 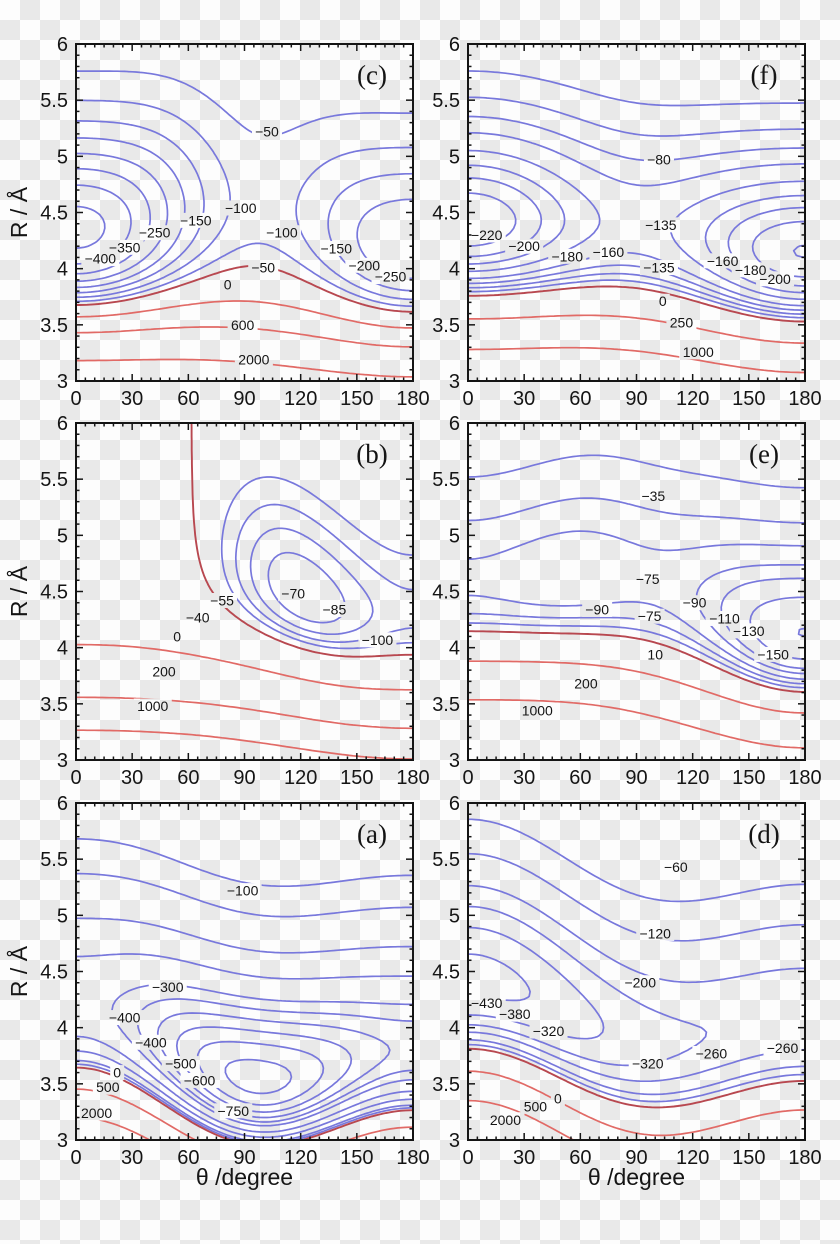 What do you see at coordinates (536, 1106) in the screenshot?
I see `contour-label: 500` at bounding box center [536, 1106].